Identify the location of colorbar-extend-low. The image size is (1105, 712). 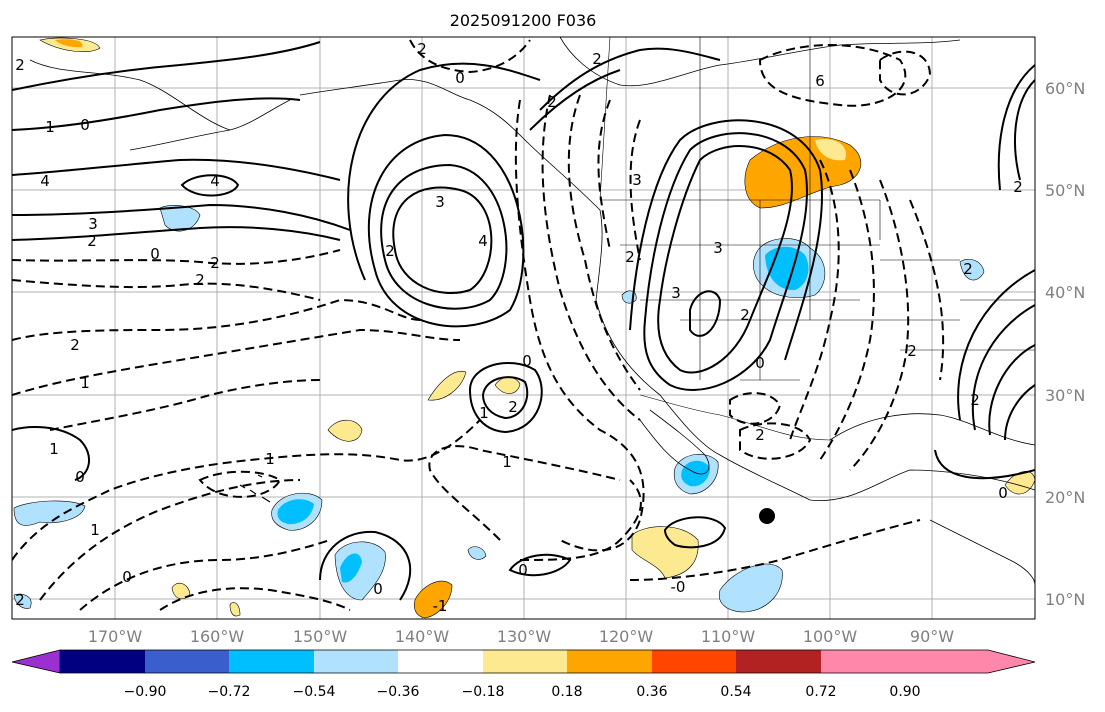
(36, 661).